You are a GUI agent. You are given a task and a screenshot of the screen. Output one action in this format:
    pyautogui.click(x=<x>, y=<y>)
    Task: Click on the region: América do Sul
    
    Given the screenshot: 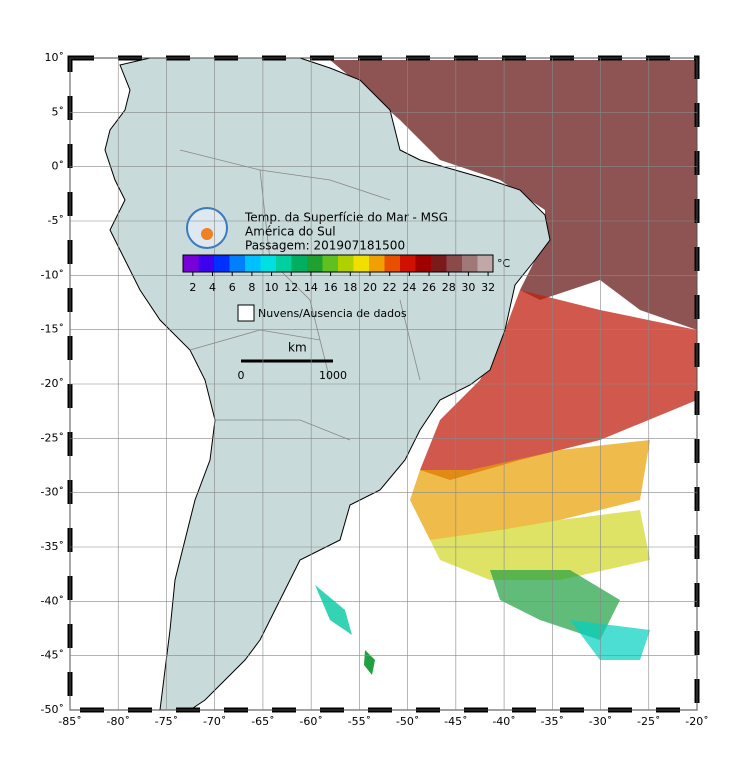 What is the action you would take?
    pyautogui.click(x=290, y=232)
    